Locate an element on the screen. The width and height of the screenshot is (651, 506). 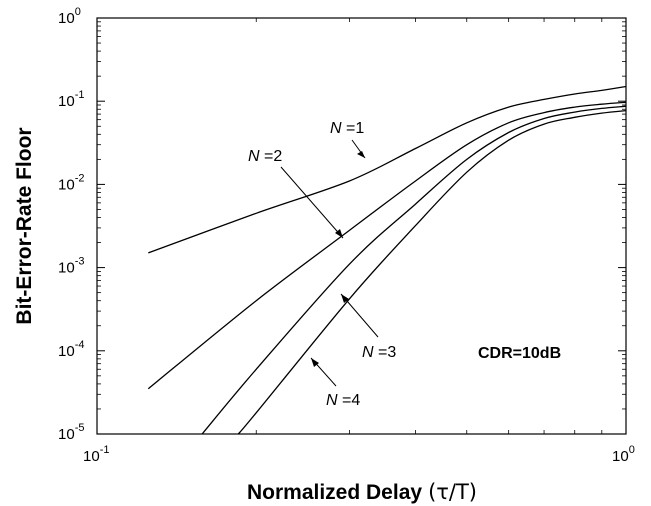
series-label-n1-rest: =1 is located at coordinates (353, 128).